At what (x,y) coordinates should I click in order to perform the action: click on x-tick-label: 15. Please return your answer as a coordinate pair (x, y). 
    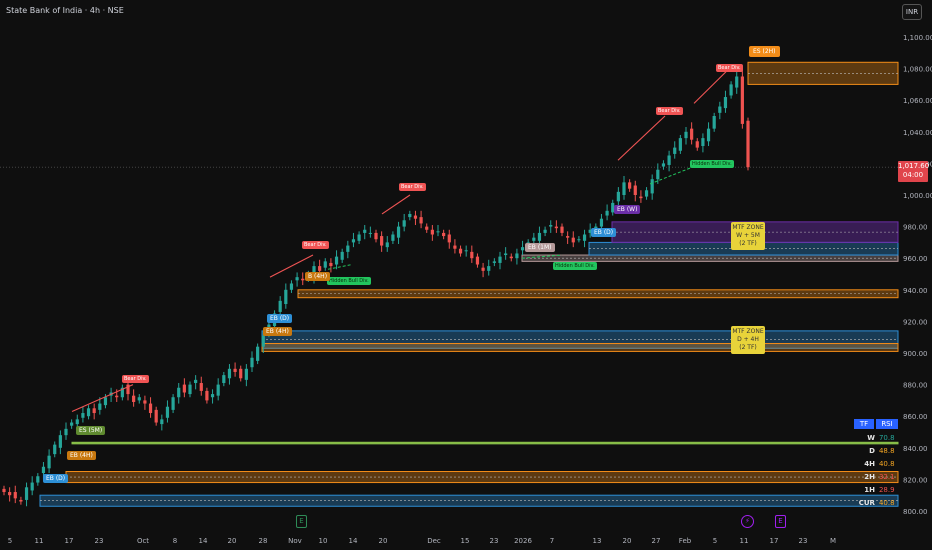
    Looking at the image, I should click on (465, 541).